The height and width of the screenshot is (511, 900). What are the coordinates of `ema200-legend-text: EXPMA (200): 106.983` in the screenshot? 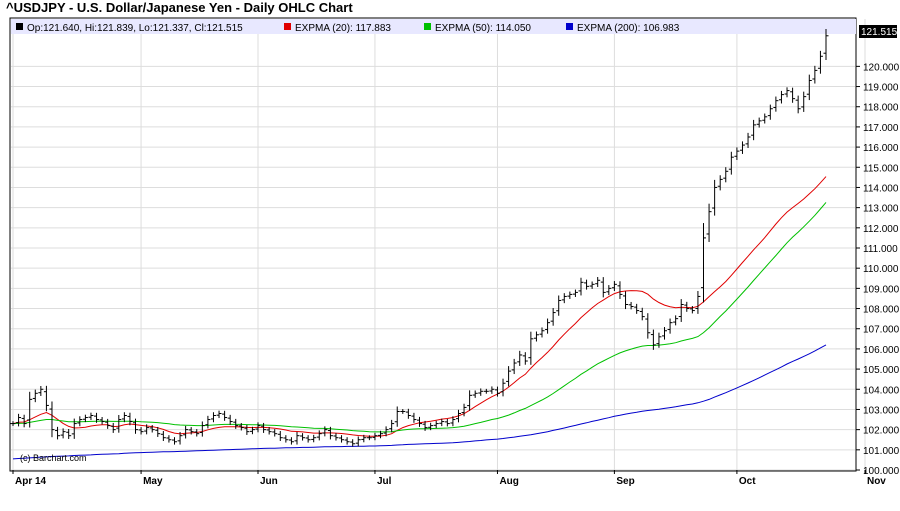 It's located at (628, 28).